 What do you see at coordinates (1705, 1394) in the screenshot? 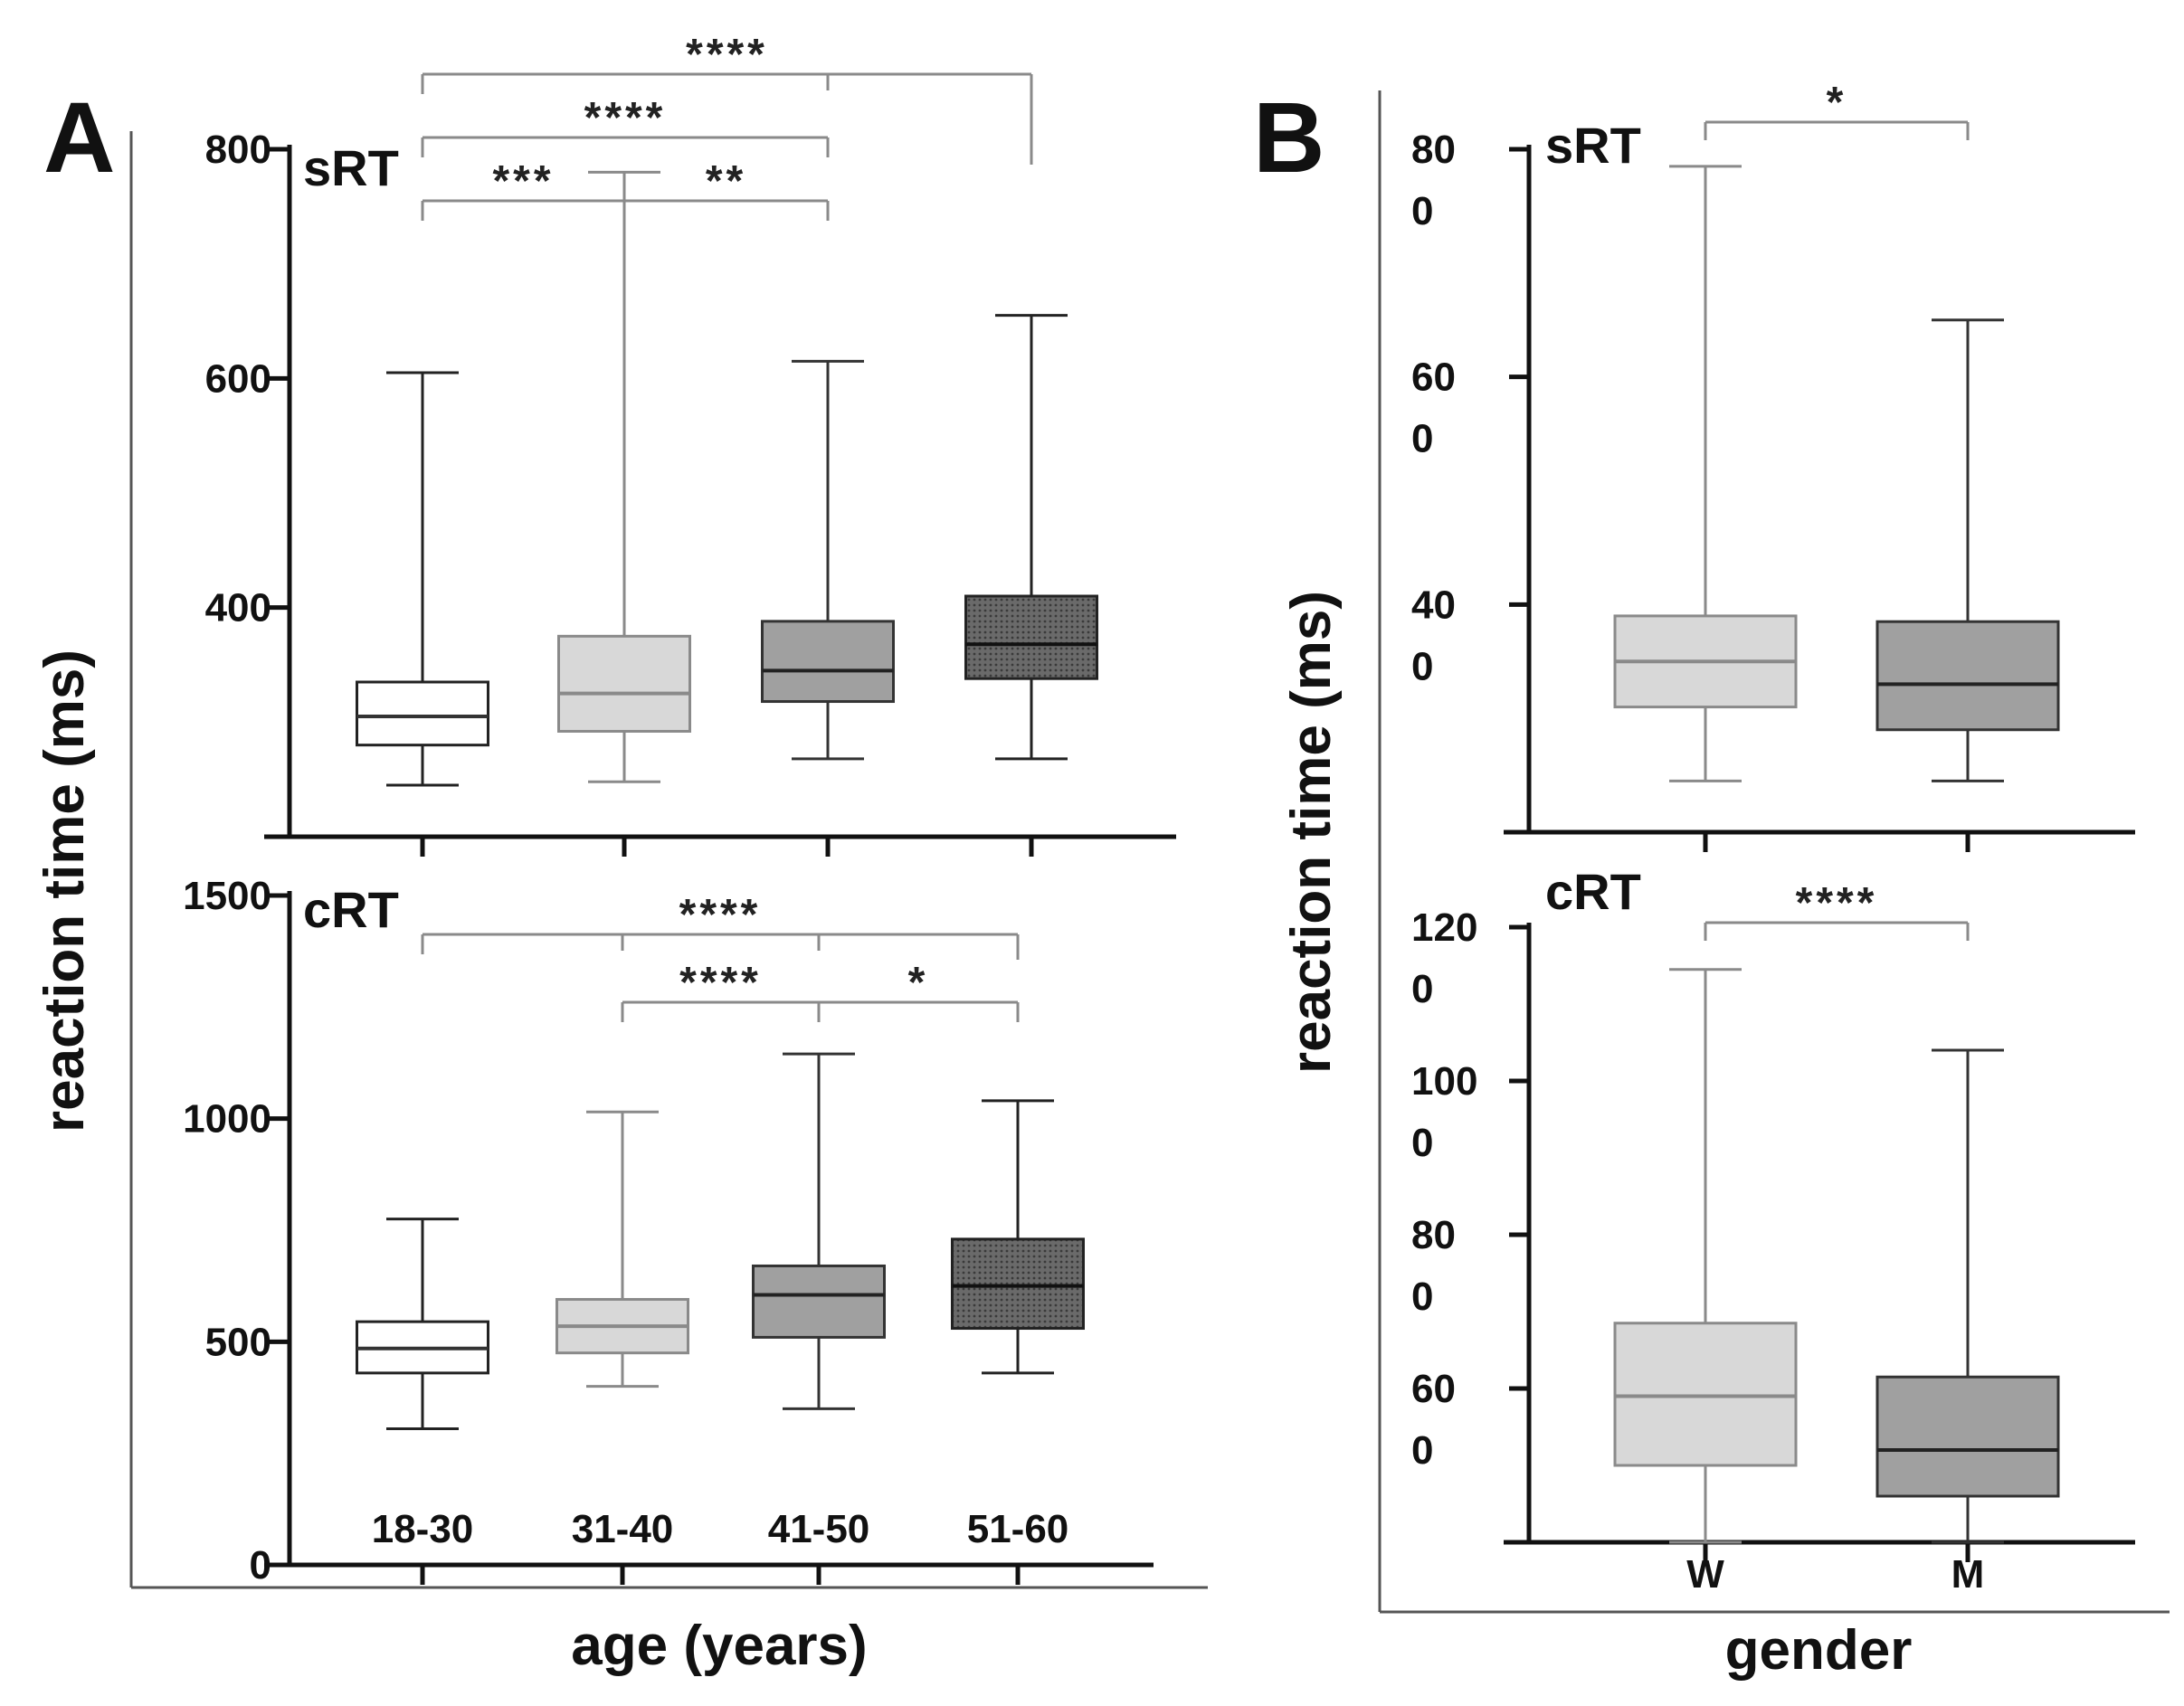
I see `box-W` at bounding box center [1705, 1394].